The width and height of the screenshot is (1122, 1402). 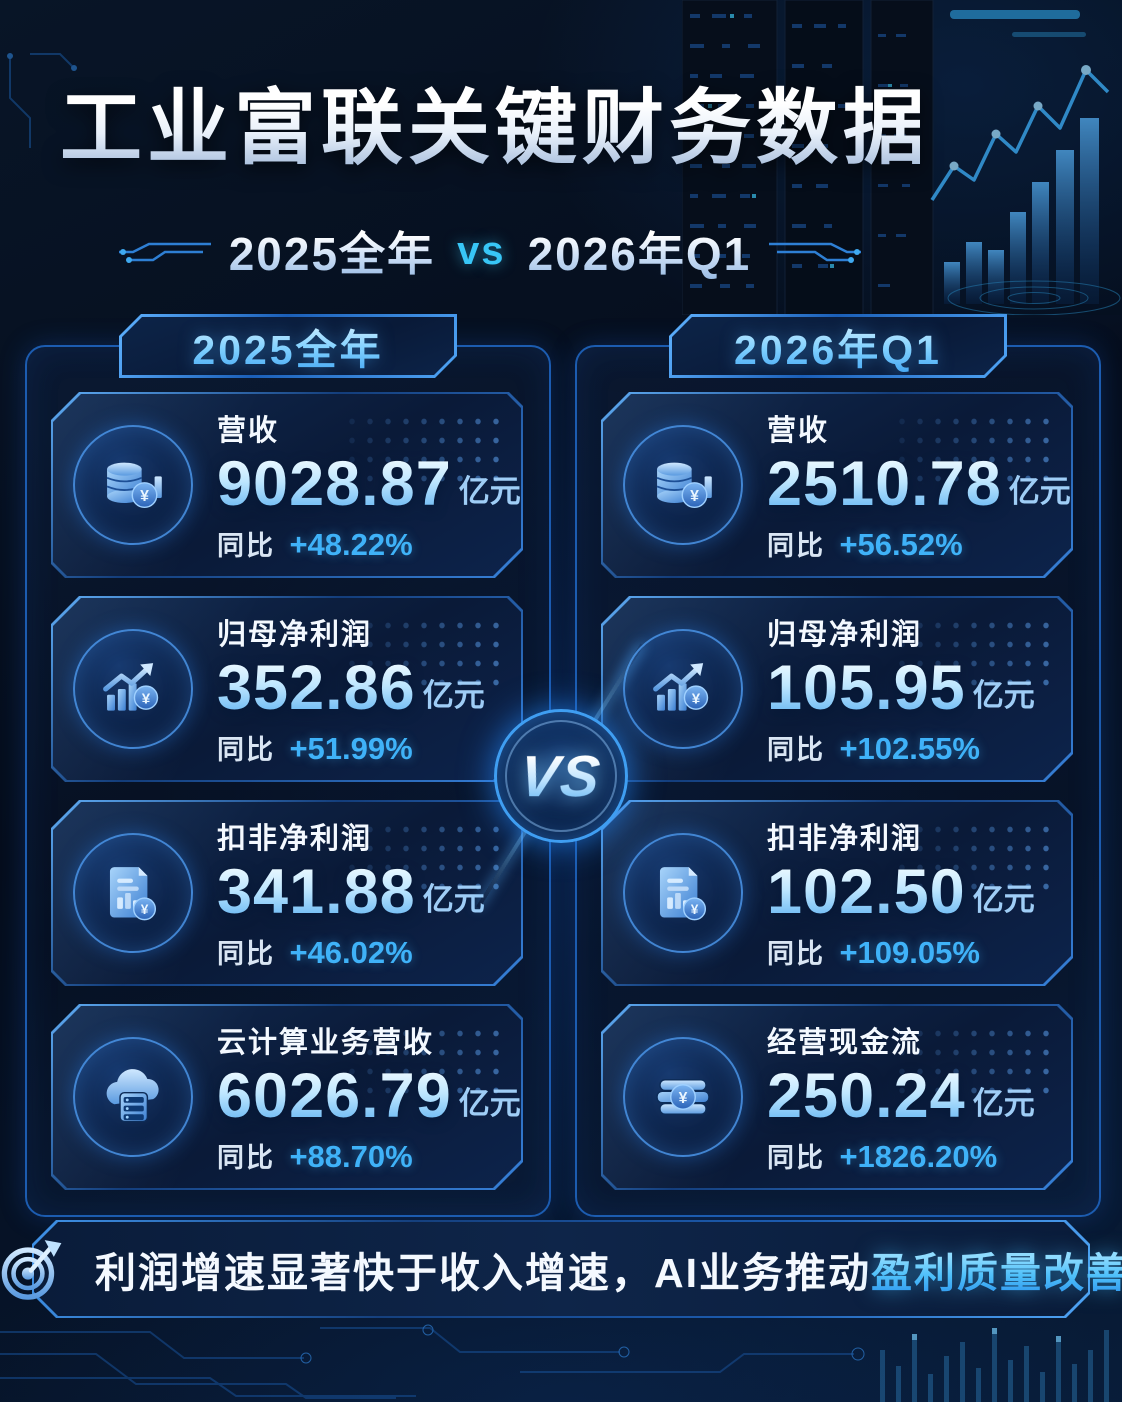 I want to click on metric-value: 105.95, so click(x=866, y=688).